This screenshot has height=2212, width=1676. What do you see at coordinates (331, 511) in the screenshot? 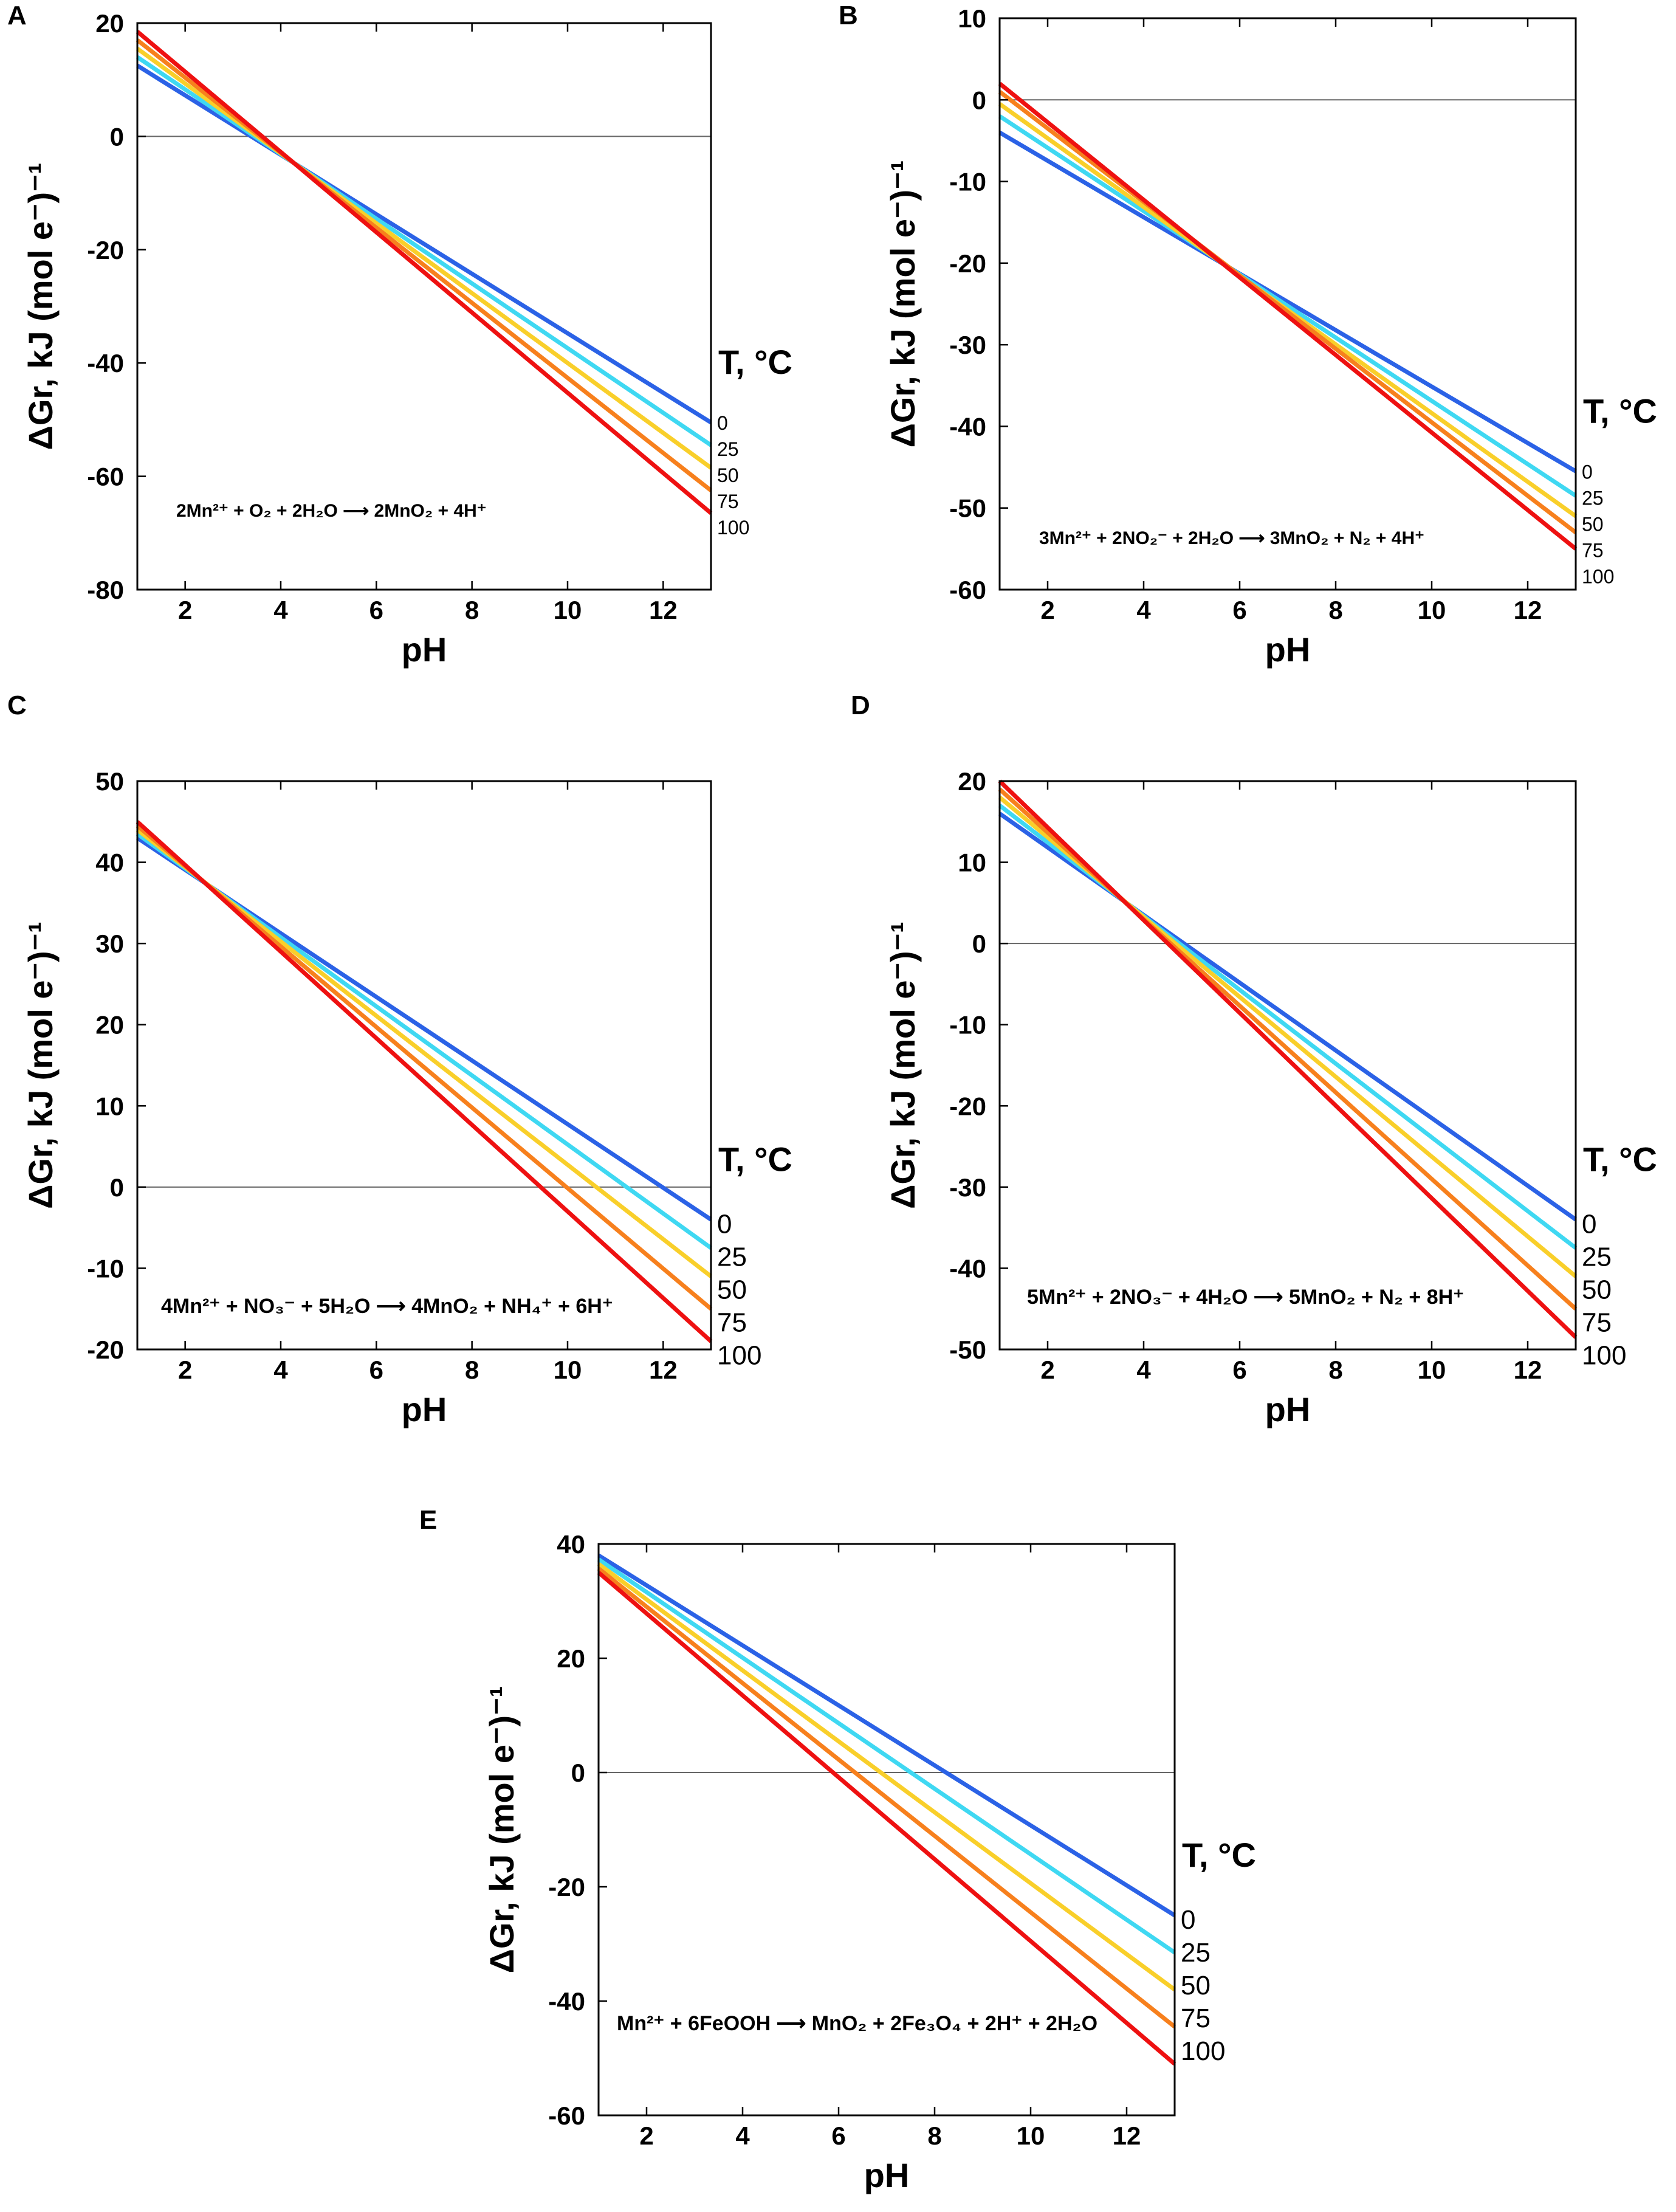
I see `reaction-equation: 2Mn²⁺ + O₂ + 2H₂O ⟶ 2MnO₂ + 4H⁺` at bounding box center [331, 511].